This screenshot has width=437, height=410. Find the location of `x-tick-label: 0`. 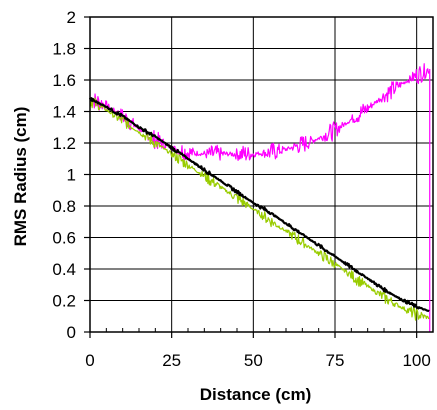

x-tick-label: 0 is located at coordinates (89, 360).